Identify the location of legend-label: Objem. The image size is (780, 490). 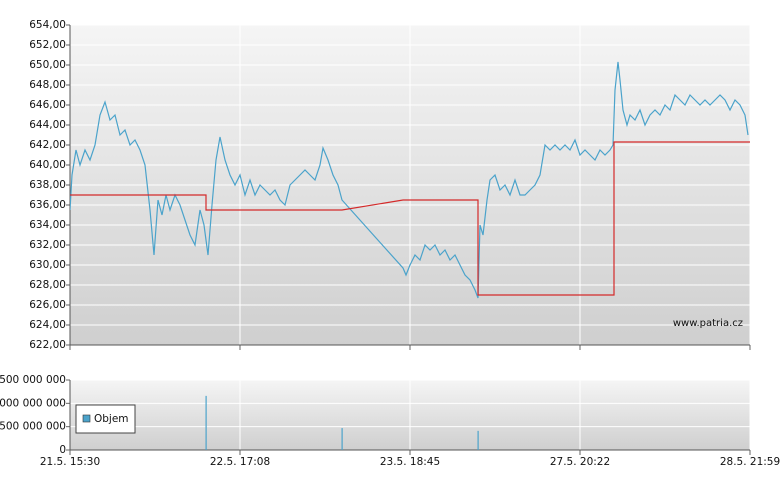
(111, 419).